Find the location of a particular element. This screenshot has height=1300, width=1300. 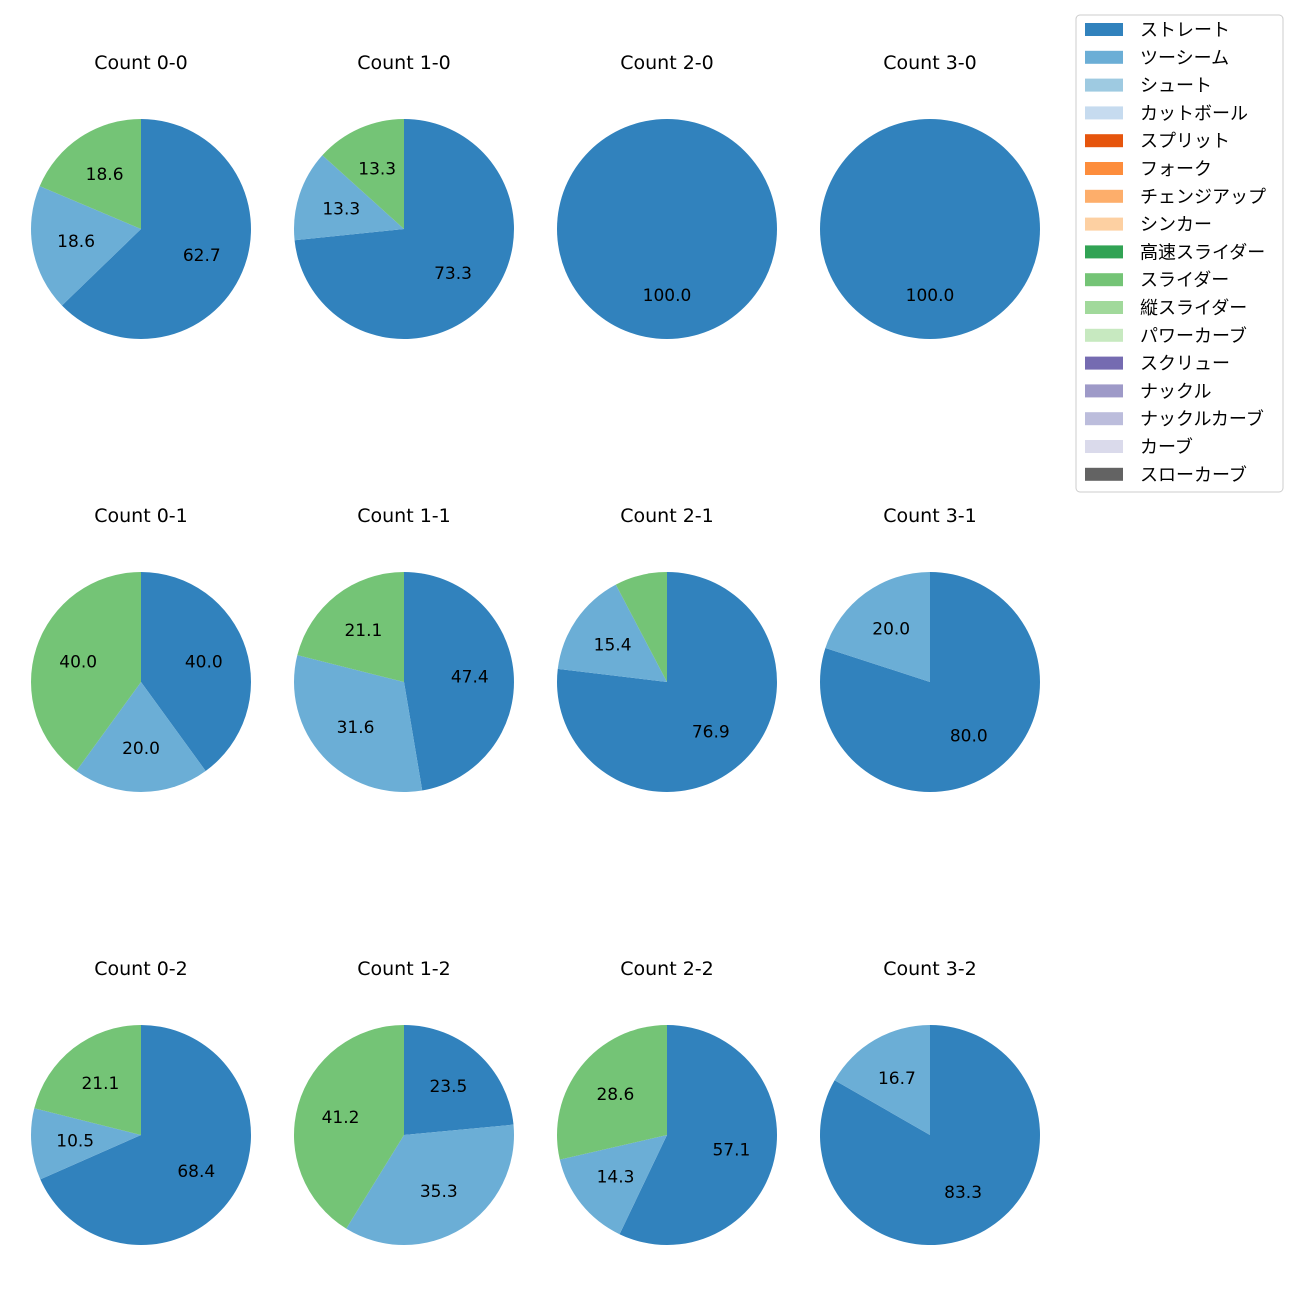

pie-chart: Count 1-2 23.5 35.3 41.2 is located at coordinates (403, 1101).